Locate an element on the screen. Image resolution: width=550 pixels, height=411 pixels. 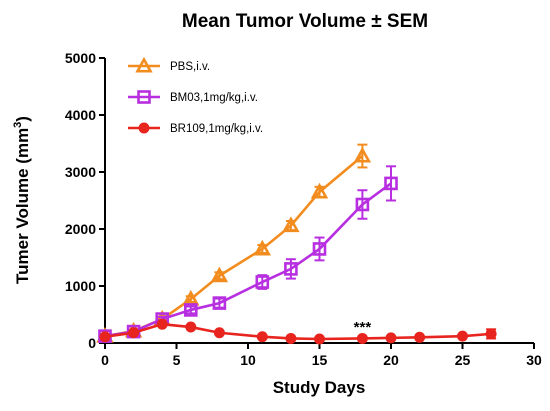
legend-item: PBS,i.v. is located at coordinates (169, 64).